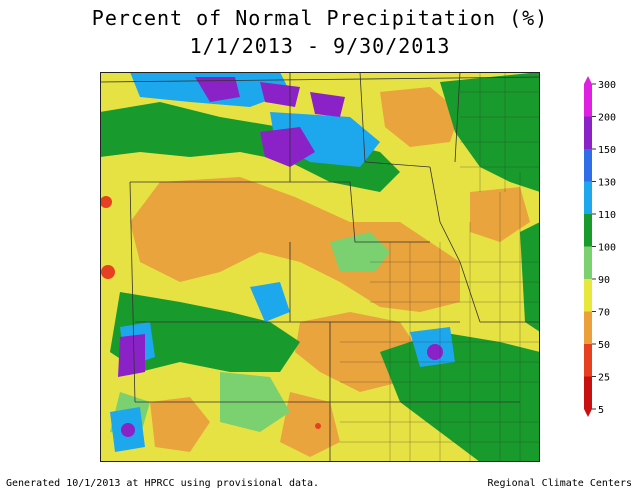  Describe the element at coordinates (607, 118) in the screenshot. I see `legend-tick-label: 200` at that location.